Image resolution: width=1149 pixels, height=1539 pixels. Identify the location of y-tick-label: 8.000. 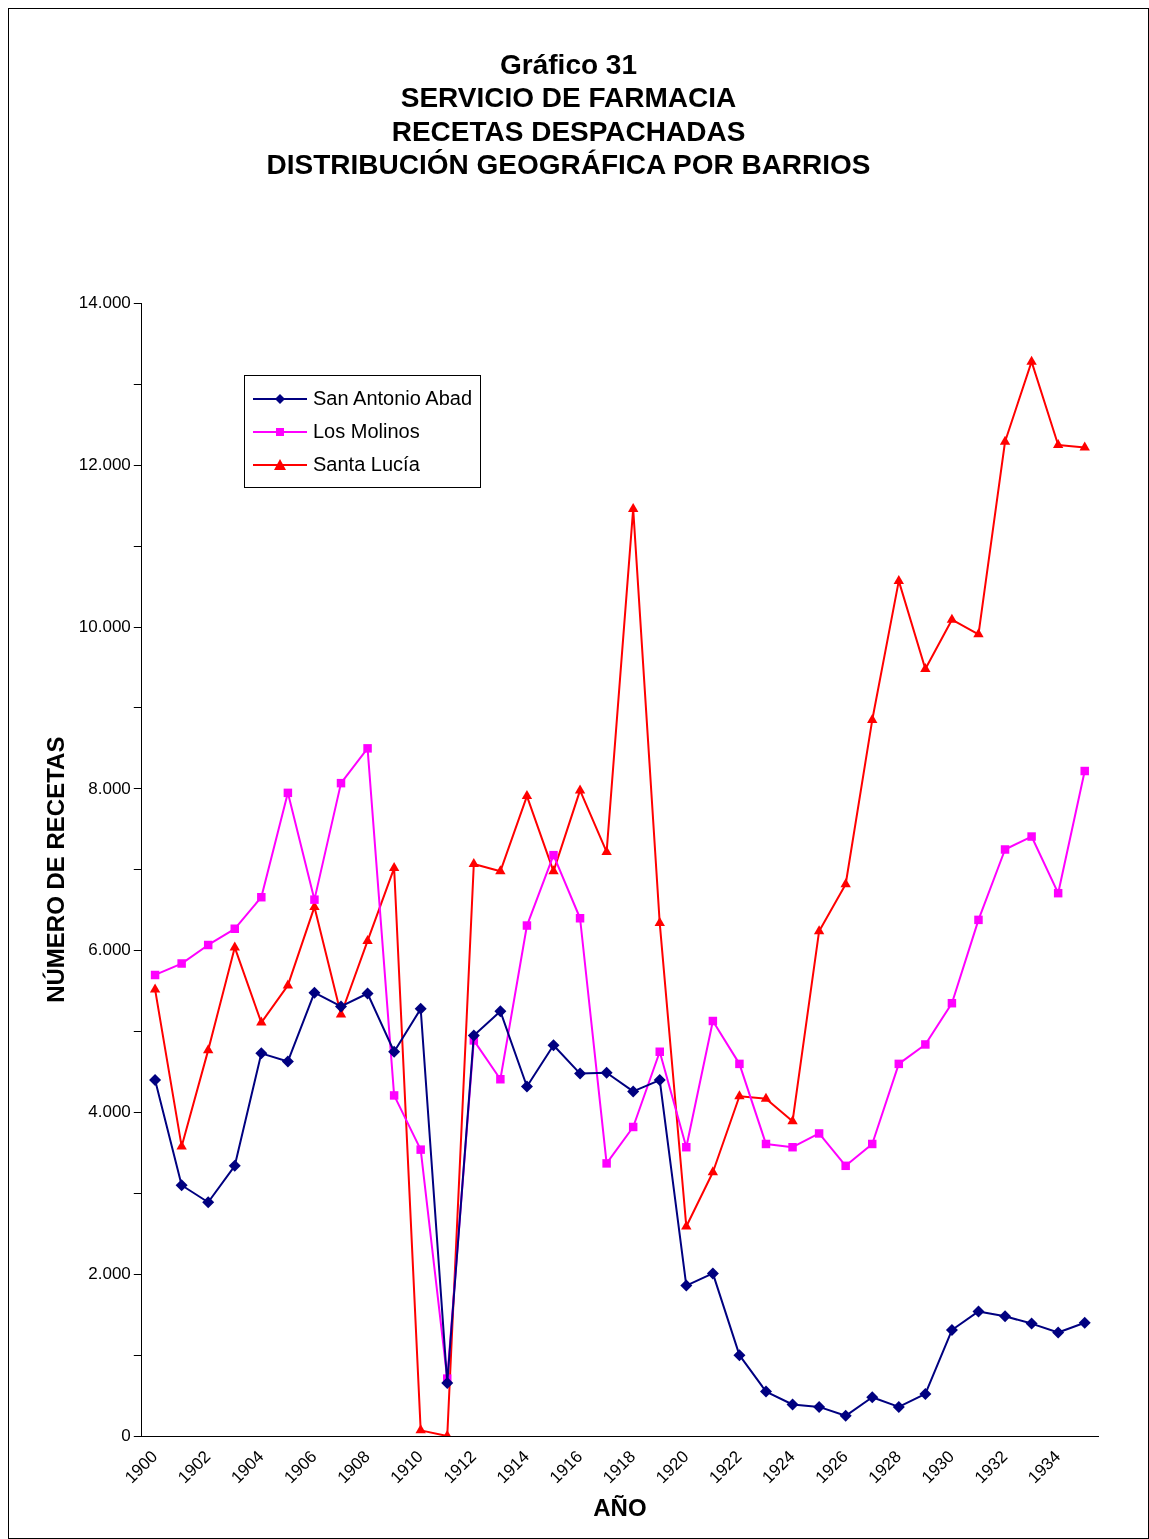
(109, 788).